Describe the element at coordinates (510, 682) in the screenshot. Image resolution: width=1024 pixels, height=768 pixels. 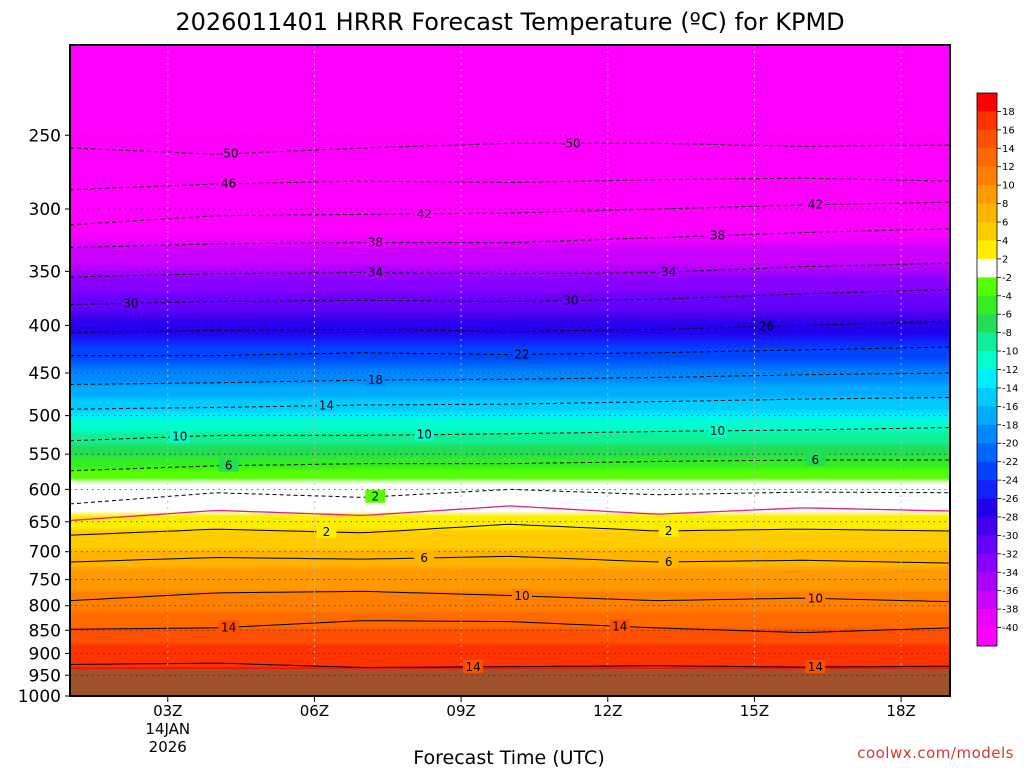
I see `ground-below-surface` at that location.